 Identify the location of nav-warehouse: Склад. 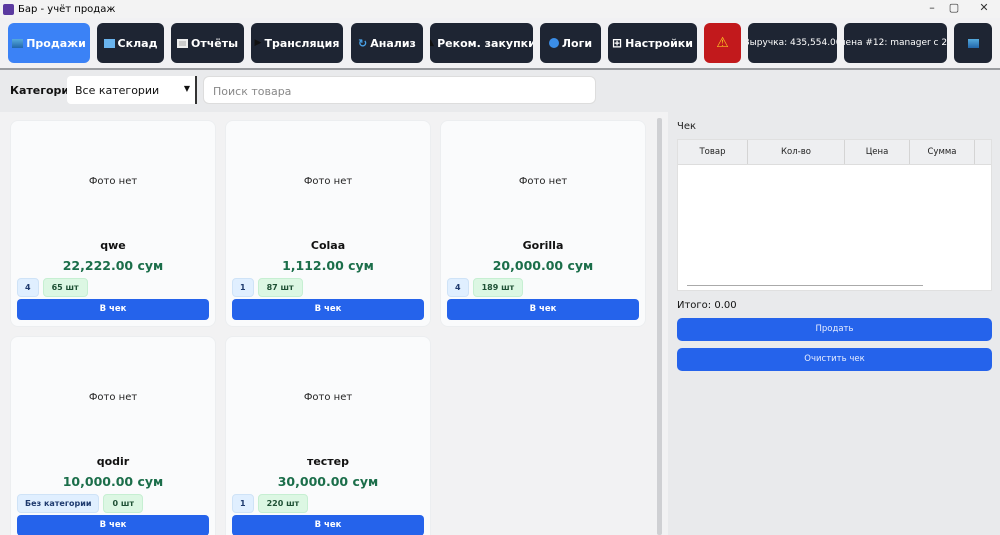
(130, 43).